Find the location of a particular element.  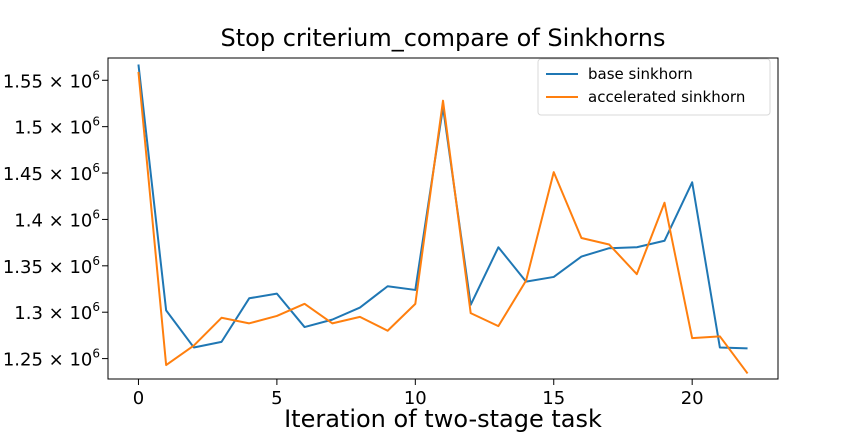

x-tick-label: 5 is located at coordinates (276, 398).